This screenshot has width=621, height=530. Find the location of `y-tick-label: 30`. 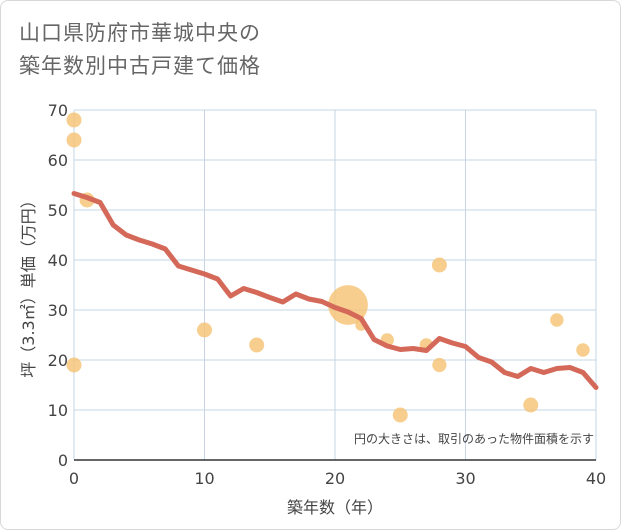

y-tick-label: 30 is located at coordinates (58, 310).